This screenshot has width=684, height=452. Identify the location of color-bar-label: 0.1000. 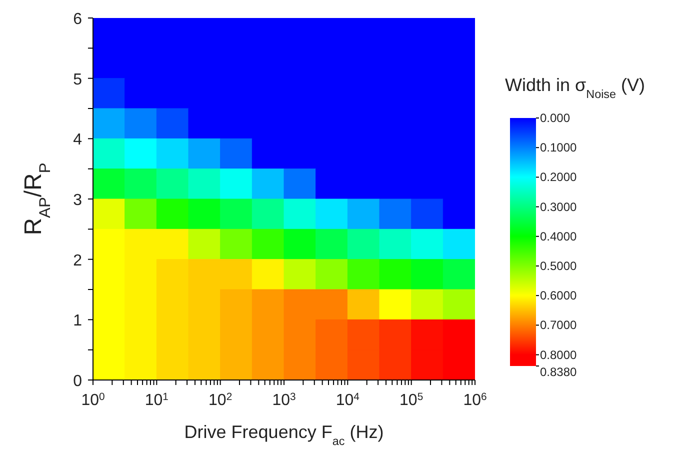
(559, 147).